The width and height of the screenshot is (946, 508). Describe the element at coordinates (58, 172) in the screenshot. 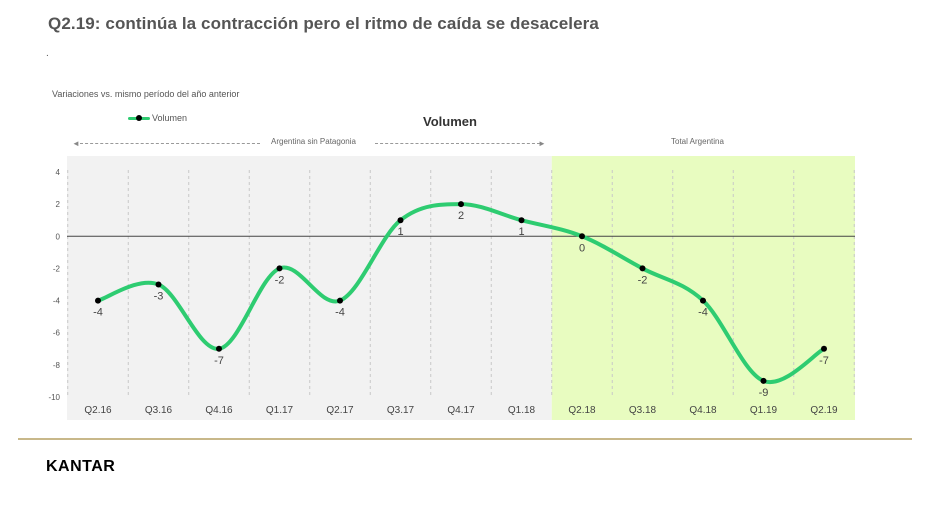

I see `y-tick-label: 4` at that location.